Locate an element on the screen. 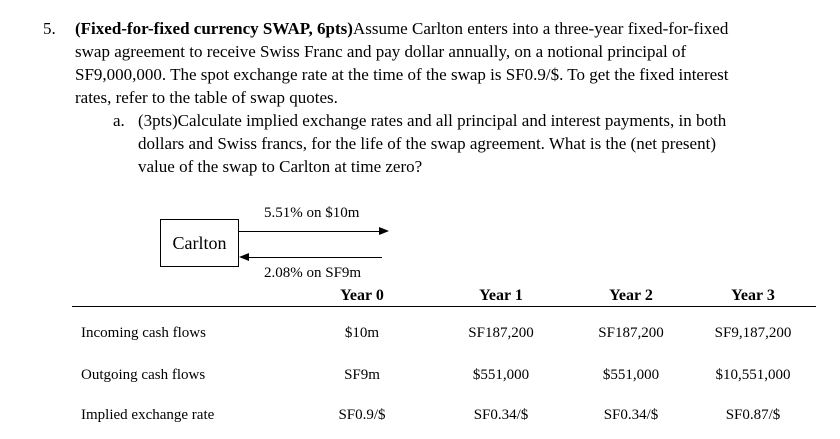 The width and height of the screenshot is (840, 439). header-year-3: Year 3 is located at coordinates (753, 295).